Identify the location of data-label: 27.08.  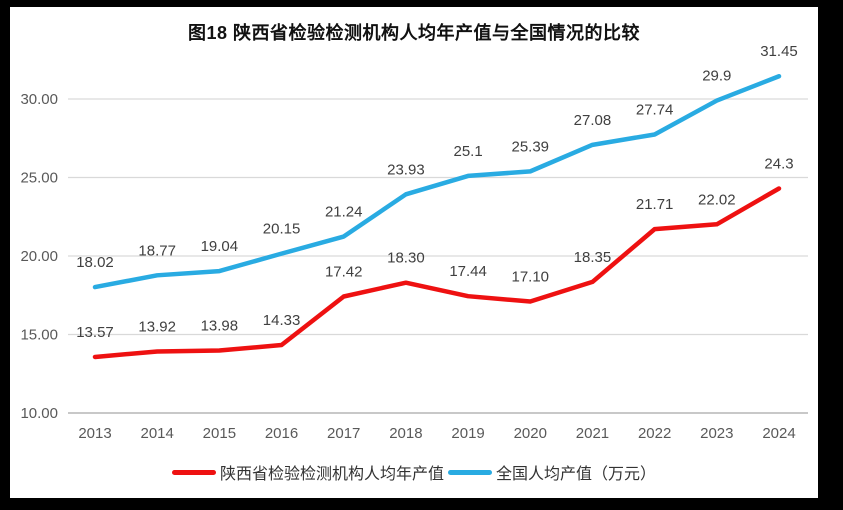
(593, 120).